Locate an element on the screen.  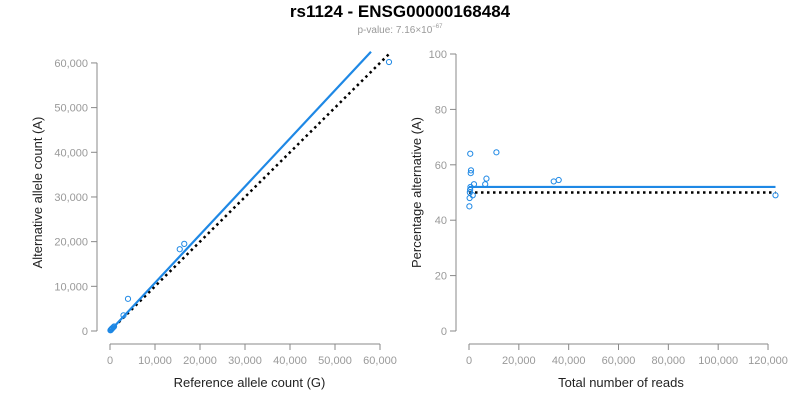
y-tick-label: 10,000 is located at coordinates (71, 287).